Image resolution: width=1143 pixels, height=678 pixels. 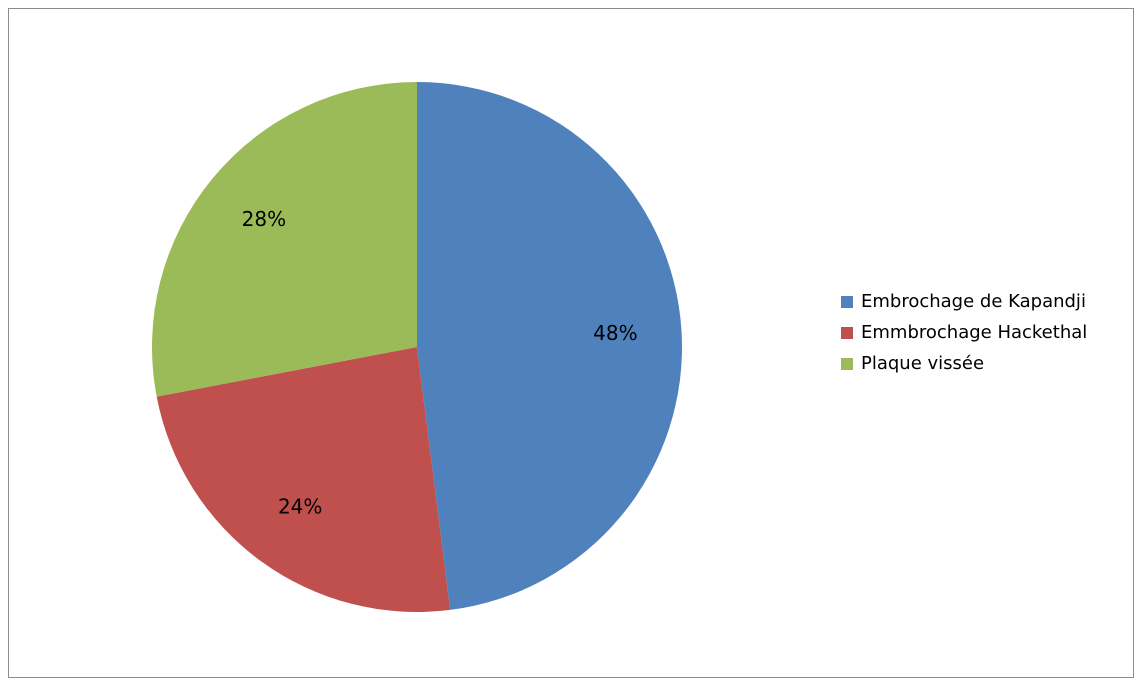 I want to click on pie-slice-plaque, so click(x=284, y=239).